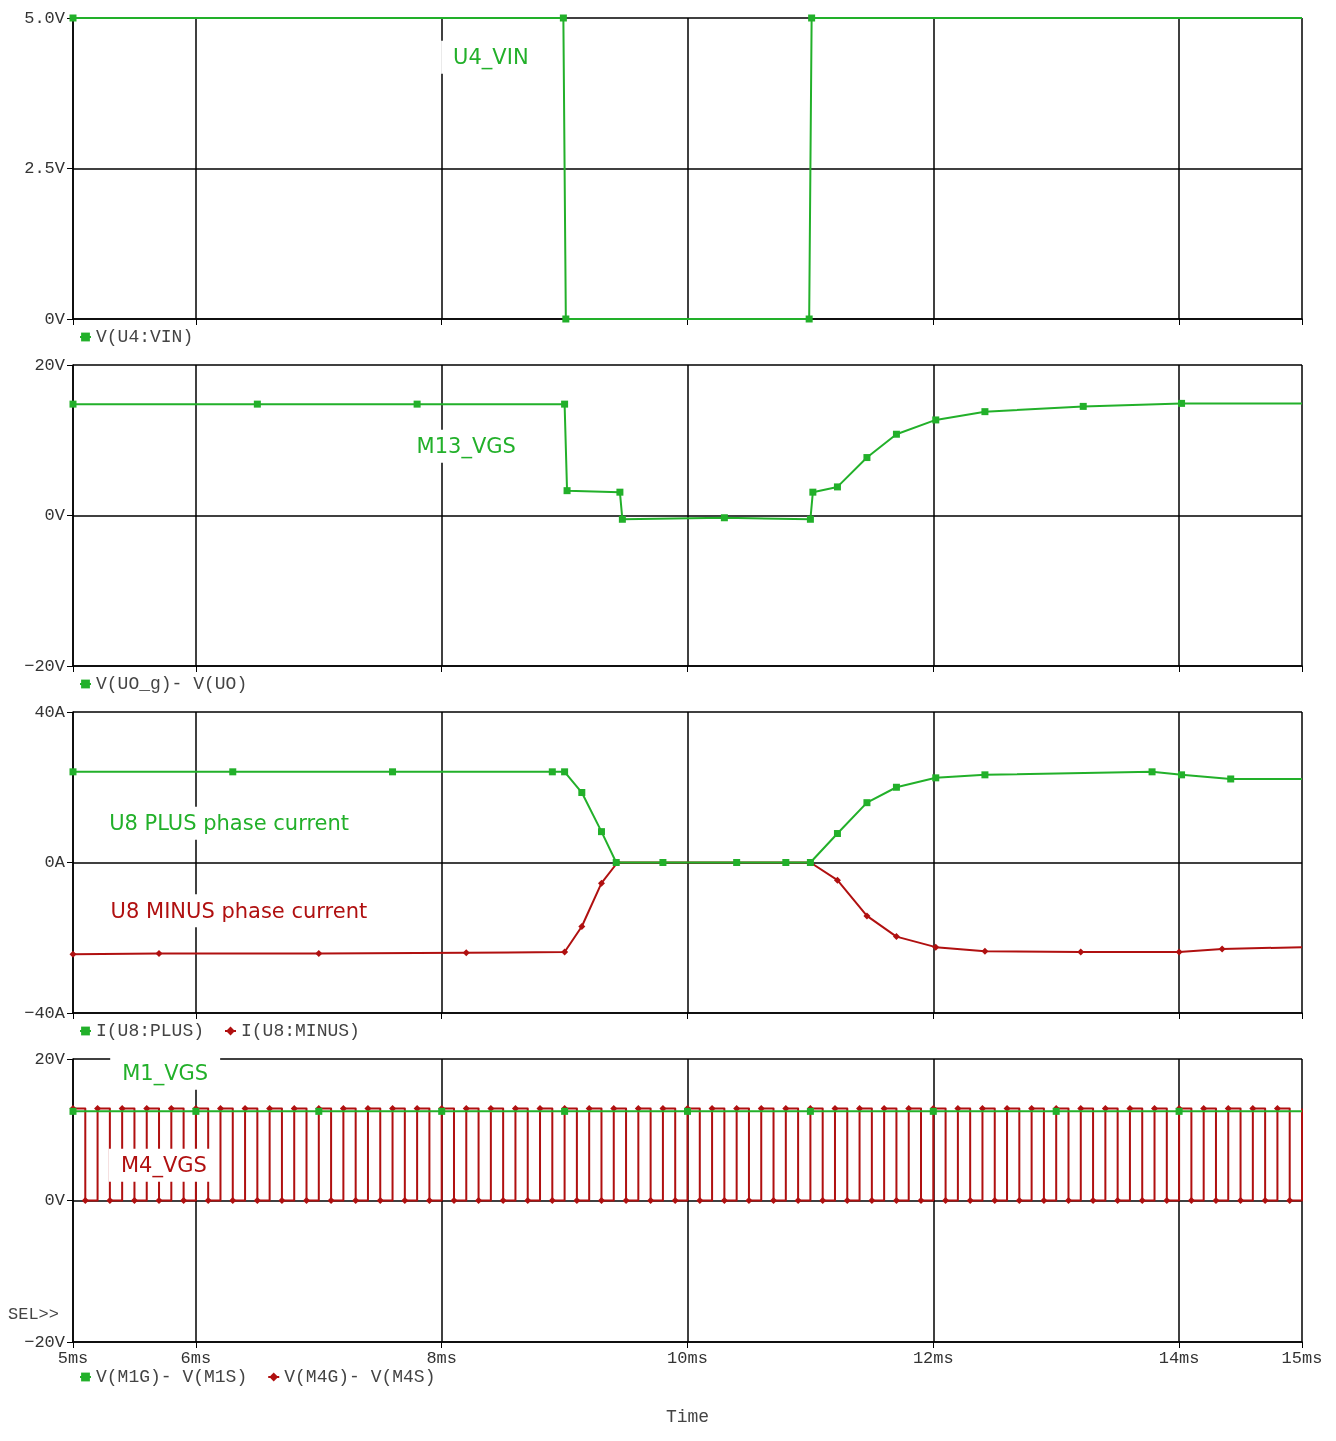 The width and height of the screenshot is (1336, 1441). What do you see at coordinates (229, 823) in the screenshot?
I see `annotation: U8 PLUS phase current` at bounding box center [229, 823].